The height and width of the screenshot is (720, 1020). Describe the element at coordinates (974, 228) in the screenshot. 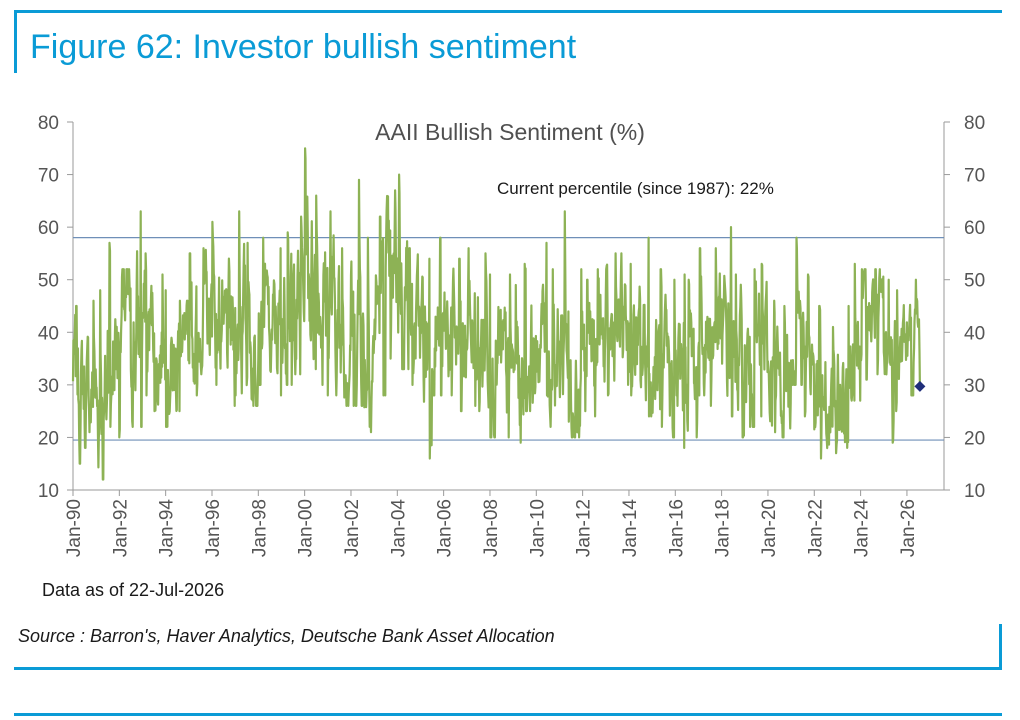

I see `right-y-tick-label: 60` at that location.